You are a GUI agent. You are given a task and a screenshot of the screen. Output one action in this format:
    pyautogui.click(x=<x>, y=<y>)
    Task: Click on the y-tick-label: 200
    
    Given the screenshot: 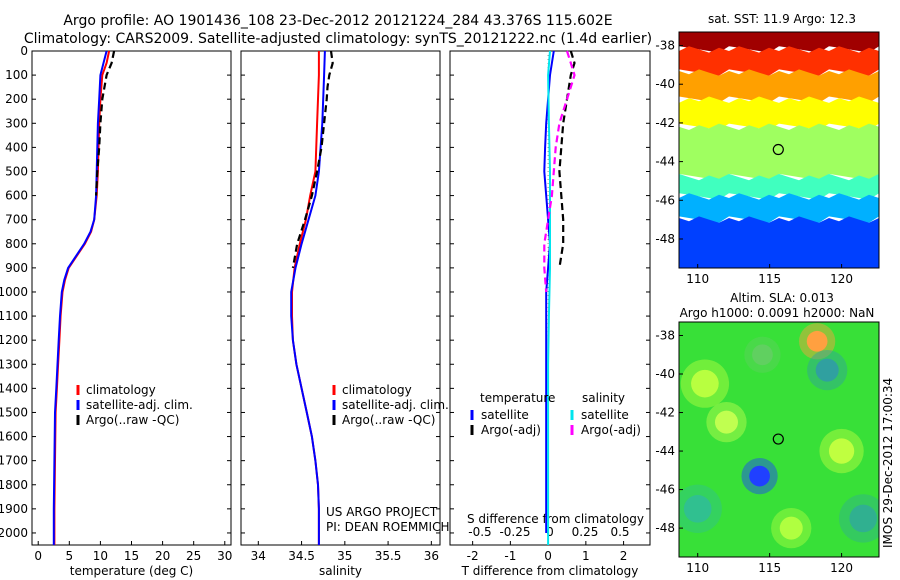 What is the action you would take?
    pyautogui.click(x=16, y=99)
    